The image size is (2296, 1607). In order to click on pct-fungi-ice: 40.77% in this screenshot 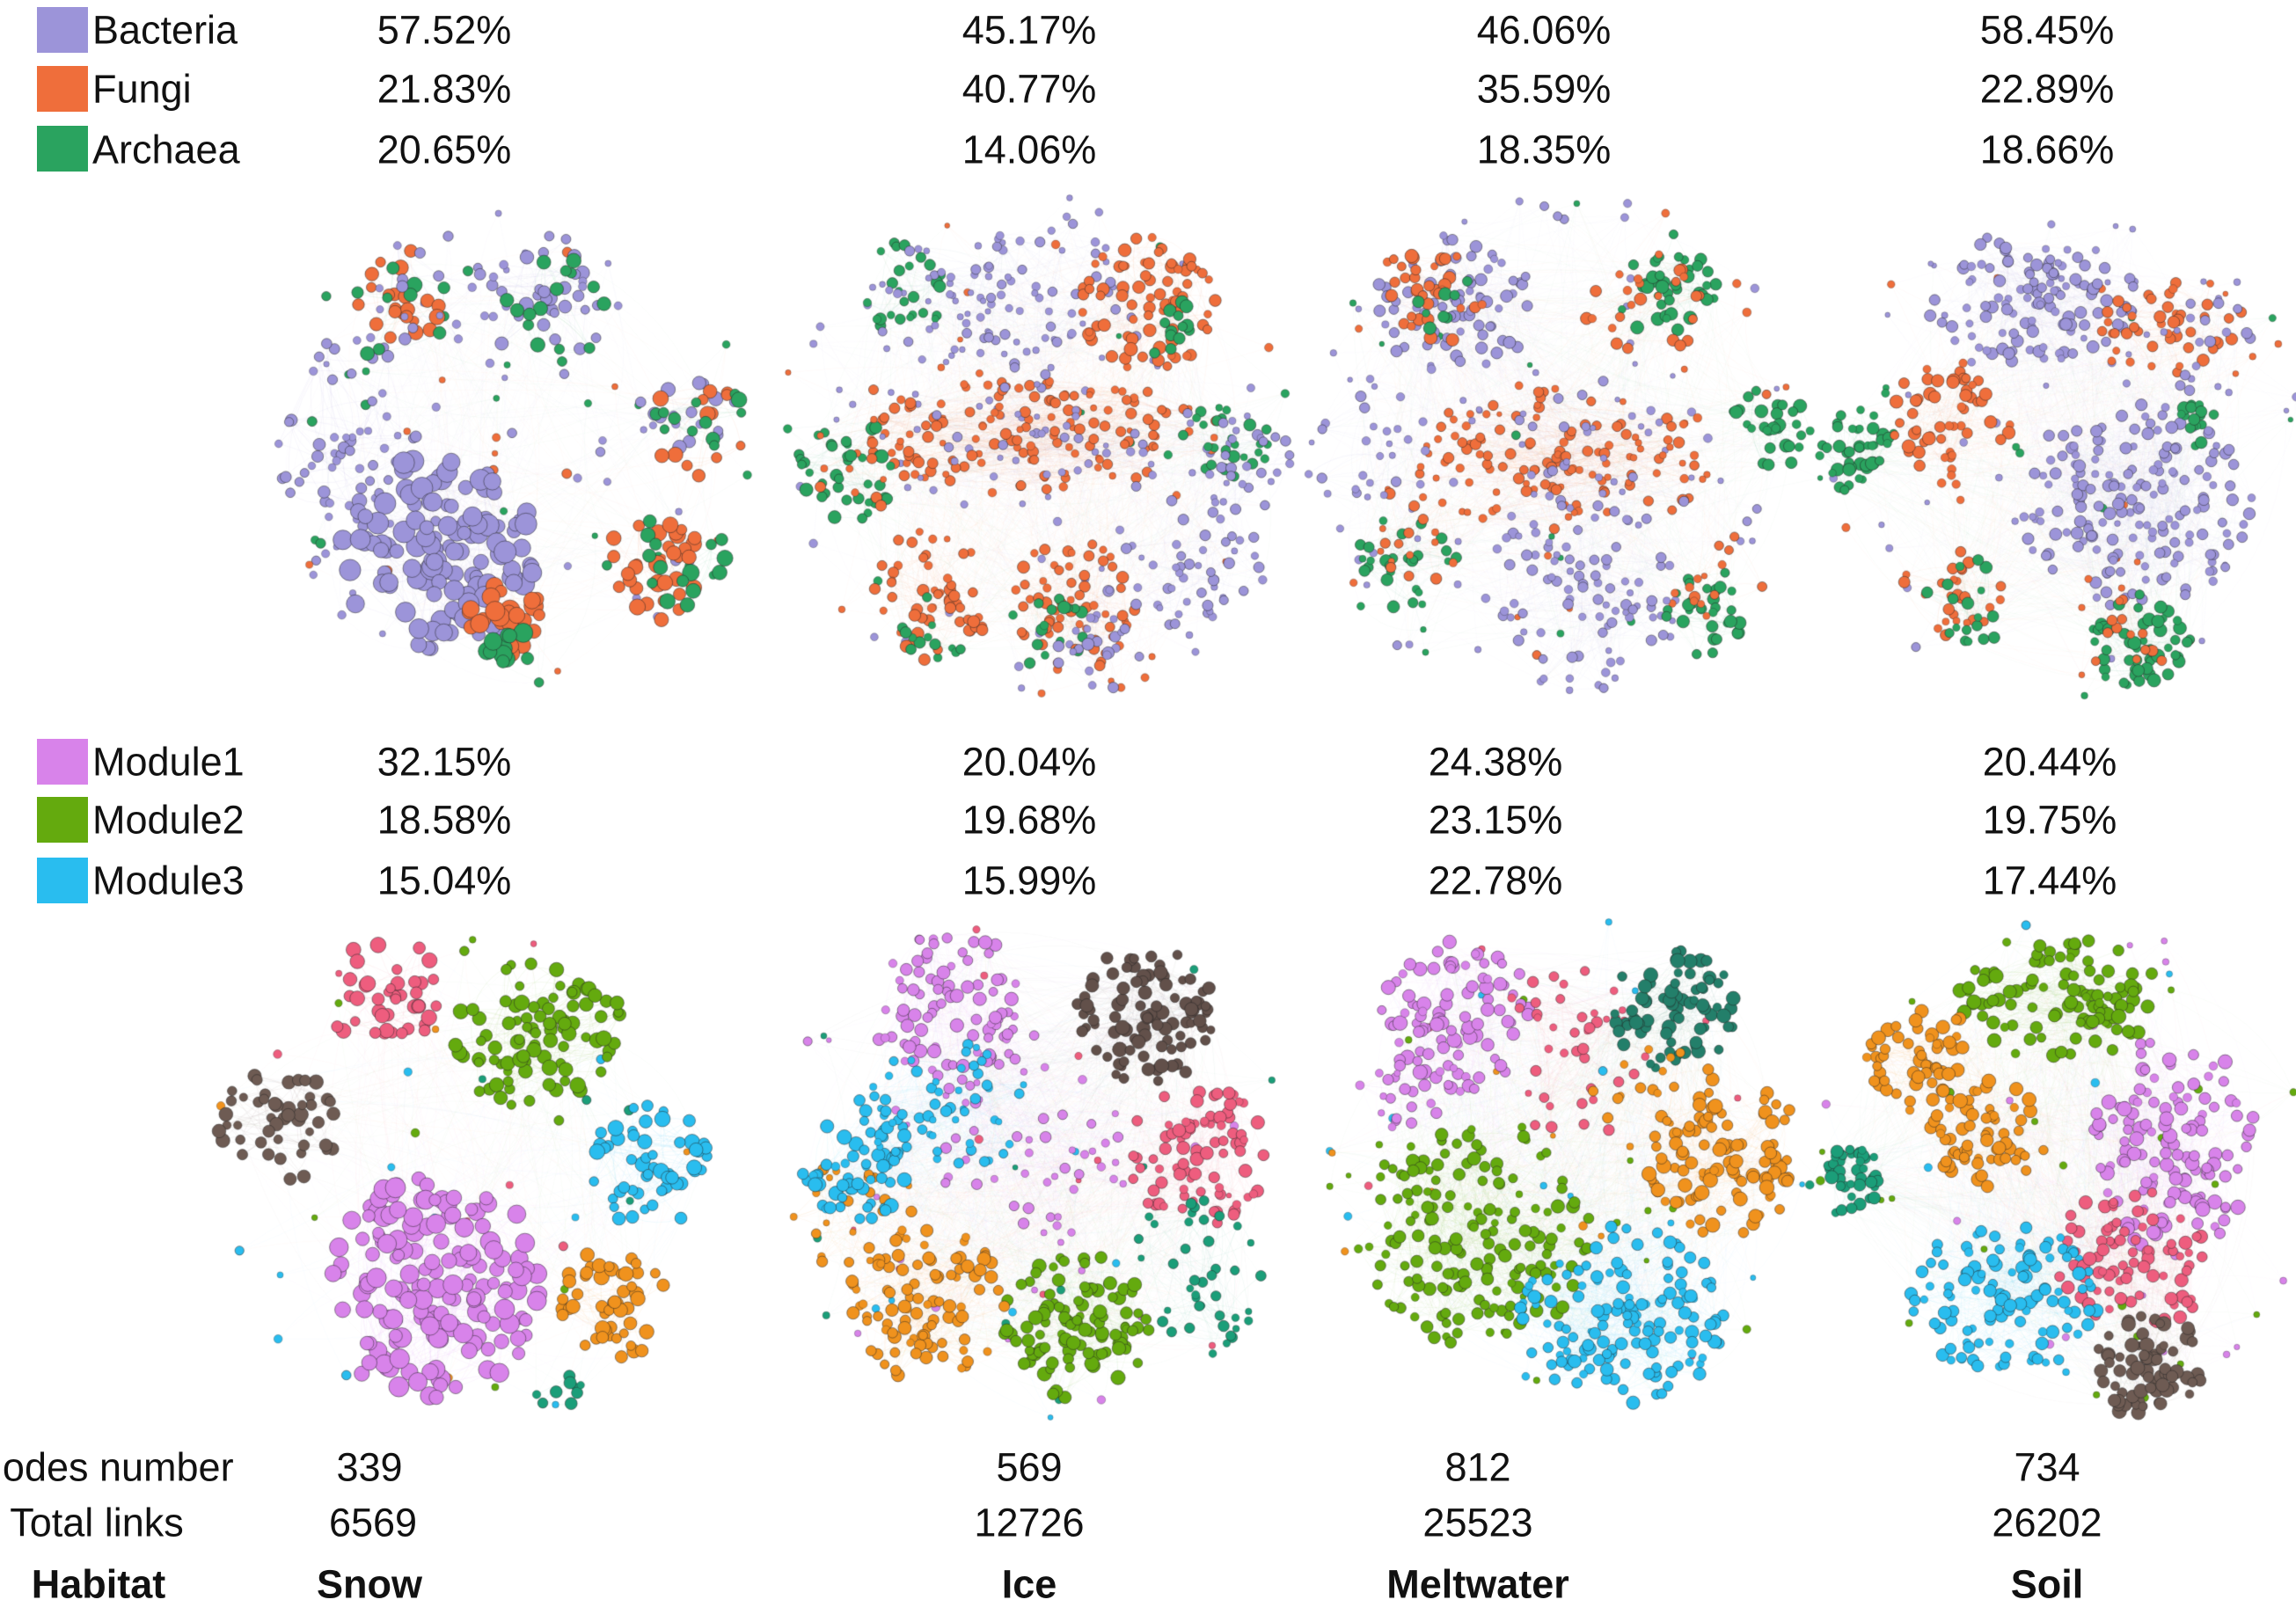, I will do `click(1029, 89)`.